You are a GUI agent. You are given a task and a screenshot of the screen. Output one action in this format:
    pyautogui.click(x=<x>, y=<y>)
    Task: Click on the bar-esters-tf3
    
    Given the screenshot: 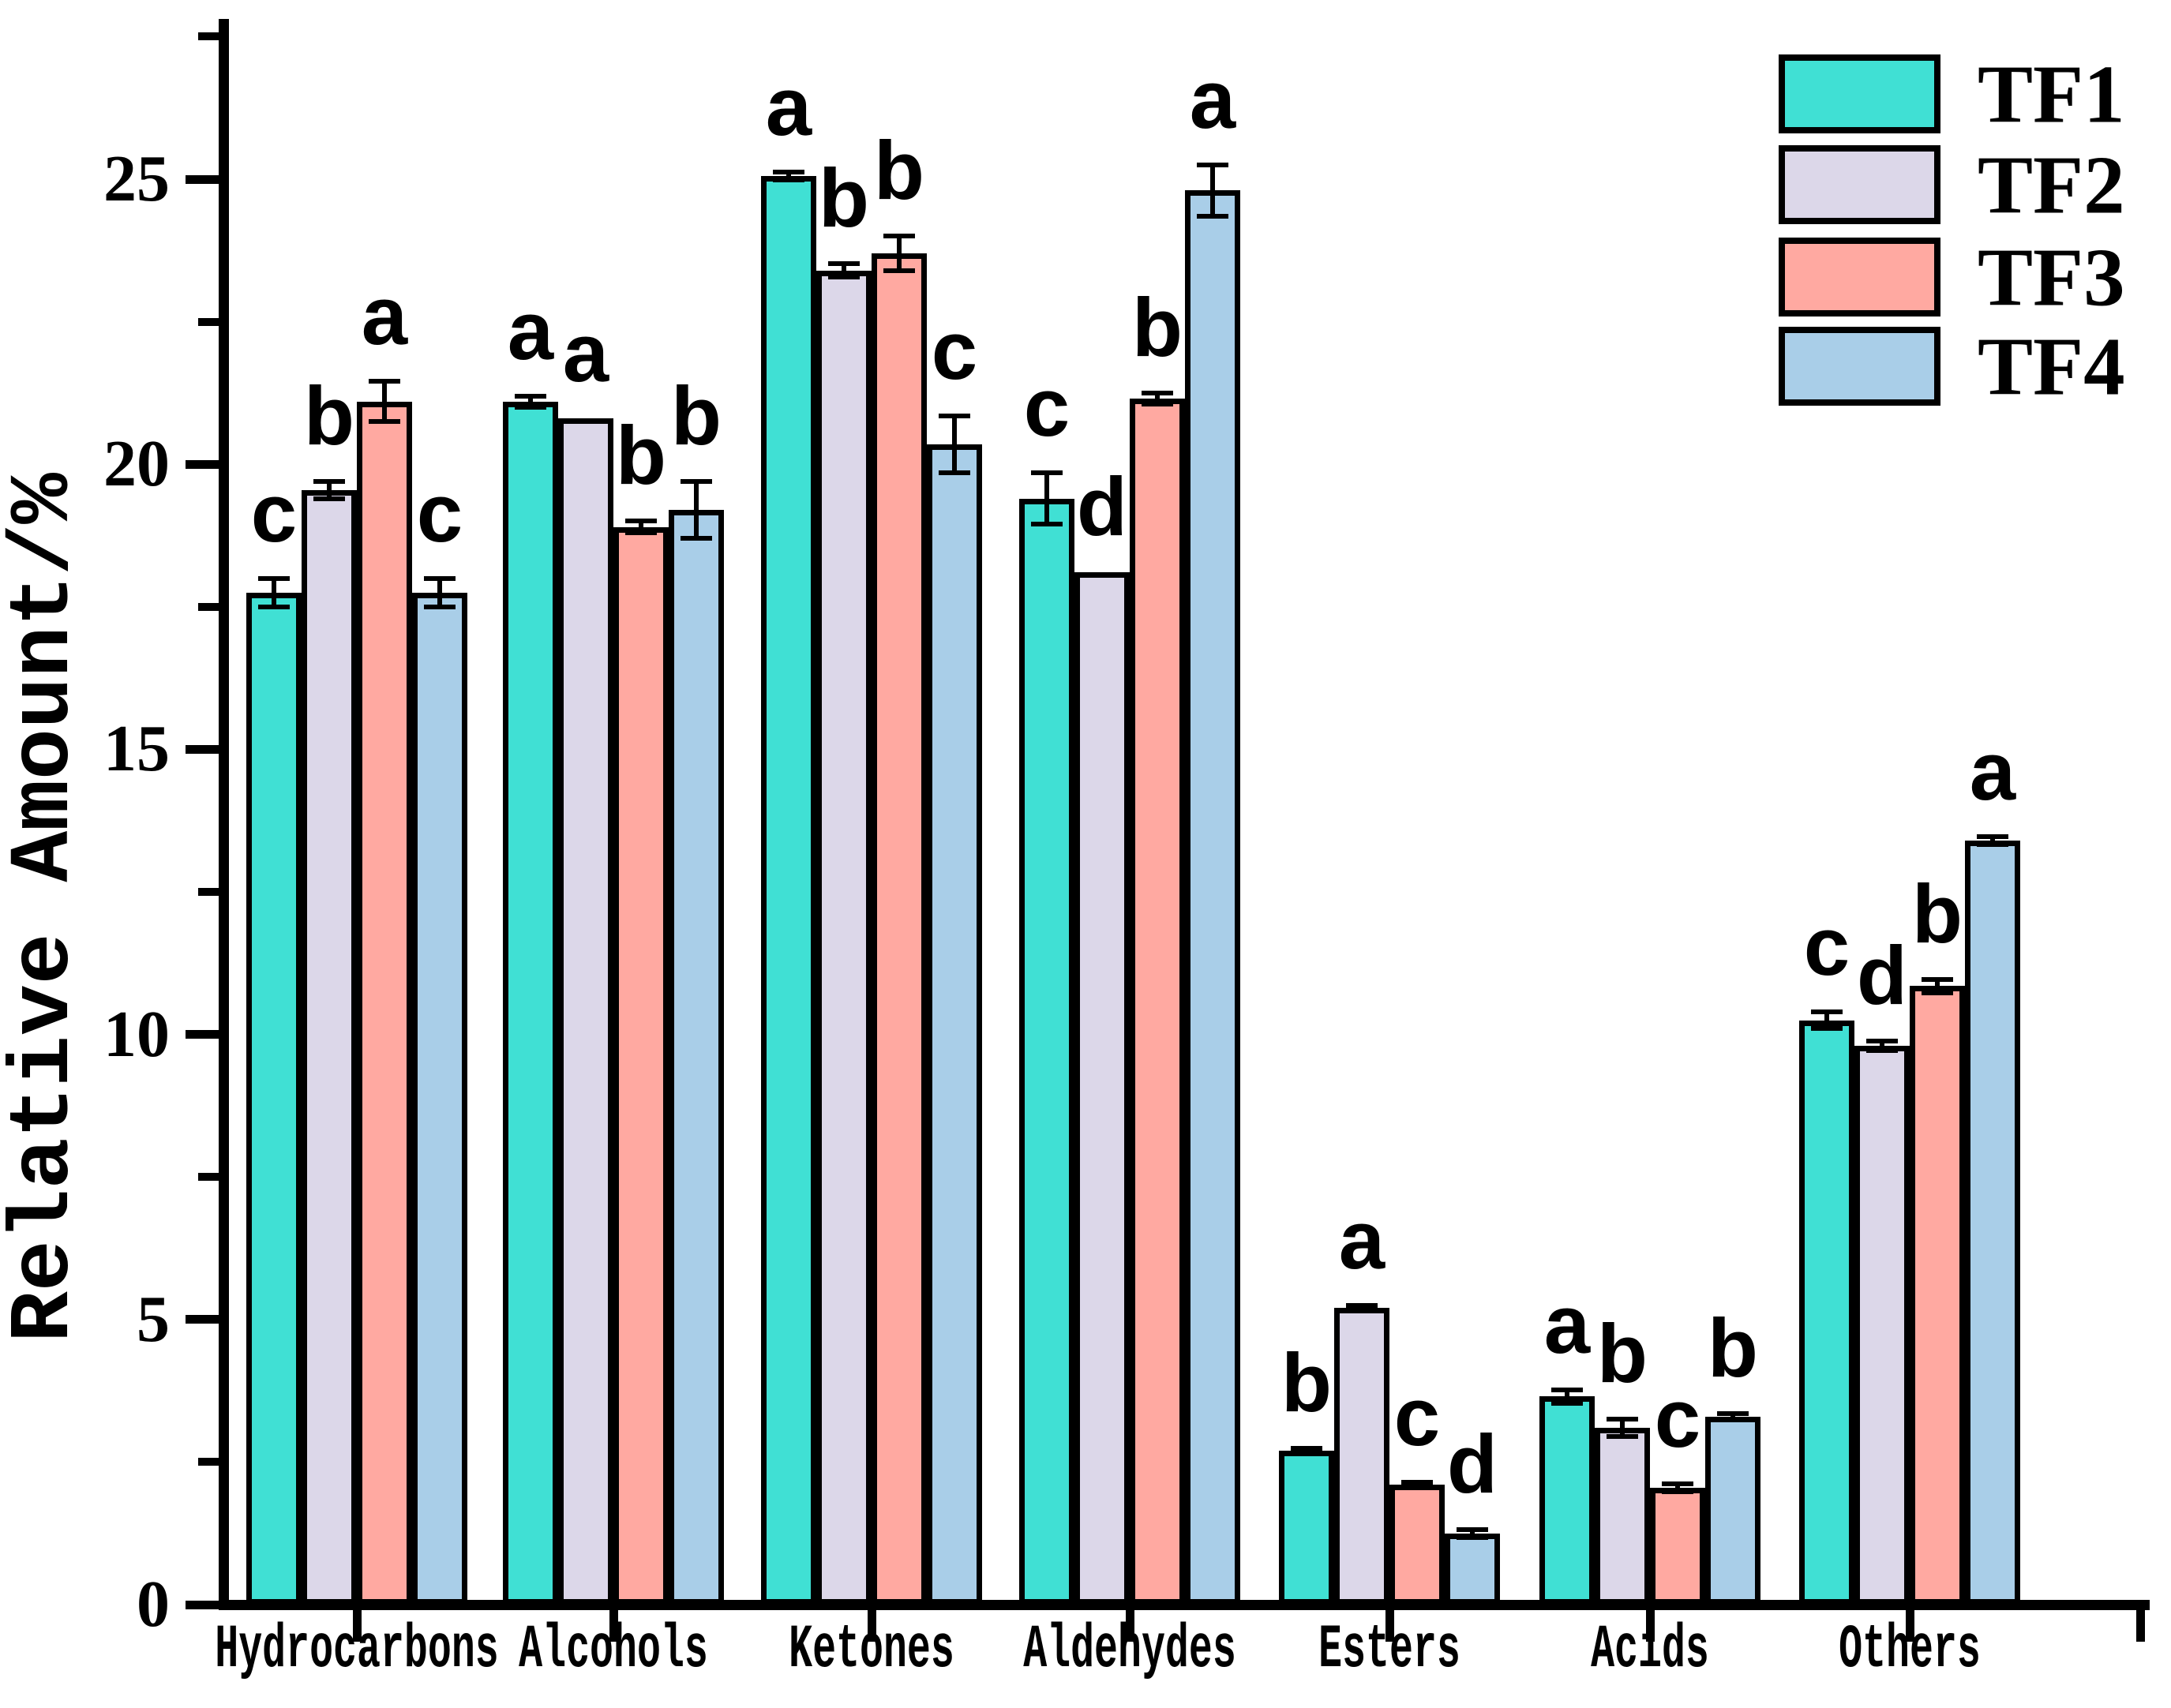 What is the action you would take?
    pyautogui.click(x=1417, y=1545)
    